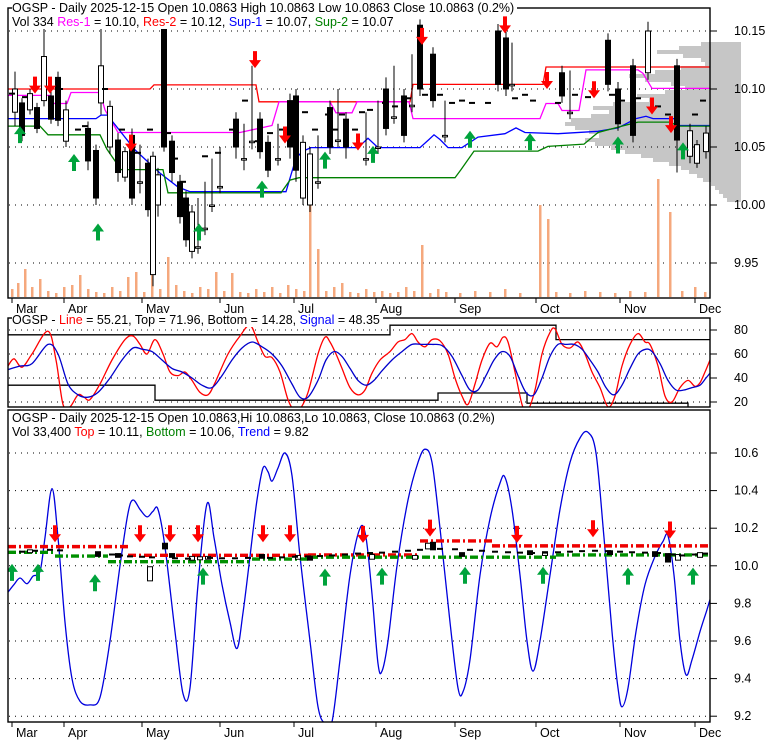 This screenshot has height=745, width=780. Describe the element at coordinates (359, 84) in the screenshot. I see `step-line-res2_red` at that location.